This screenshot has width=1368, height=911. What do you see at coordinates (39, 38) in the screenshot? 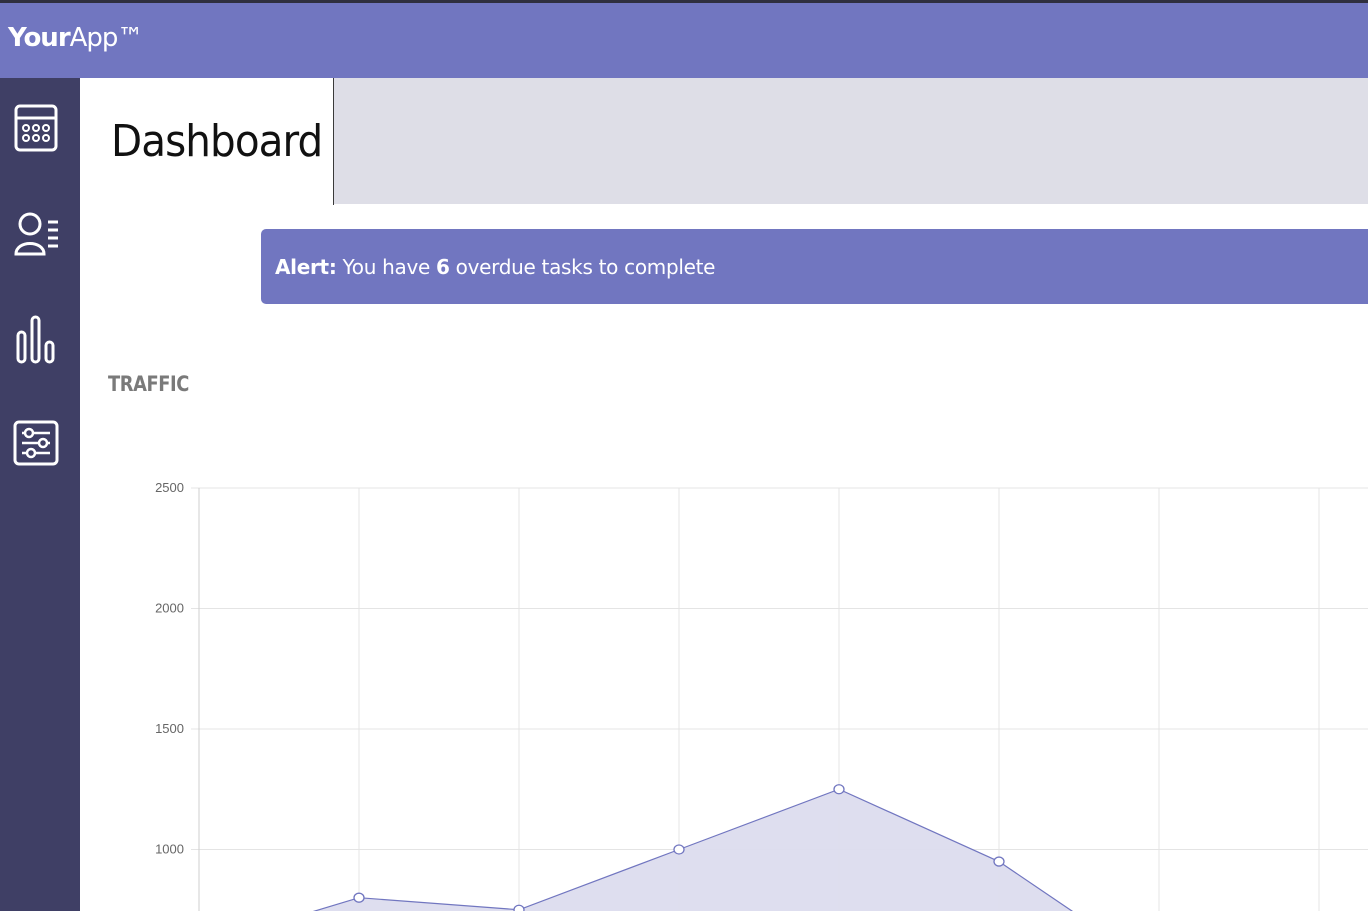
I see `brand-bold: Your` at bounding box center [39, 38].